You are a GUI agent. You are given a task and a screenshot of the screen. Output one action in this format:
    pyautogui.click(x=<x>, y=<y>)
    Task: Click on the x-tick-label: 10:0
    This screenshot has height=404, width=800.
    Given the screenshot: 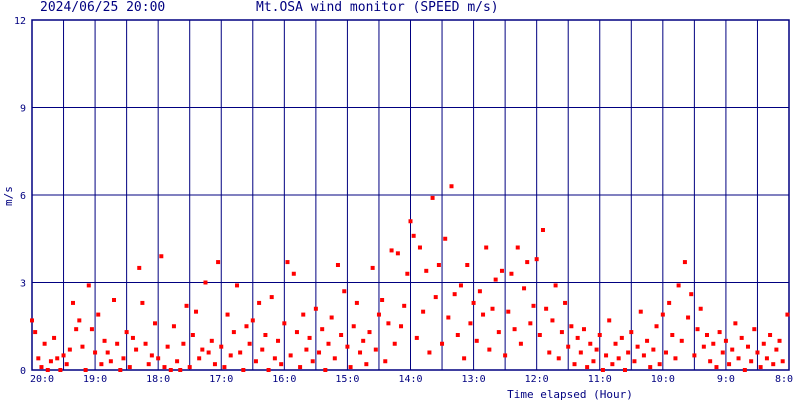 What is the action you would take?
    pyautogui.click(x=663, y=379)
    